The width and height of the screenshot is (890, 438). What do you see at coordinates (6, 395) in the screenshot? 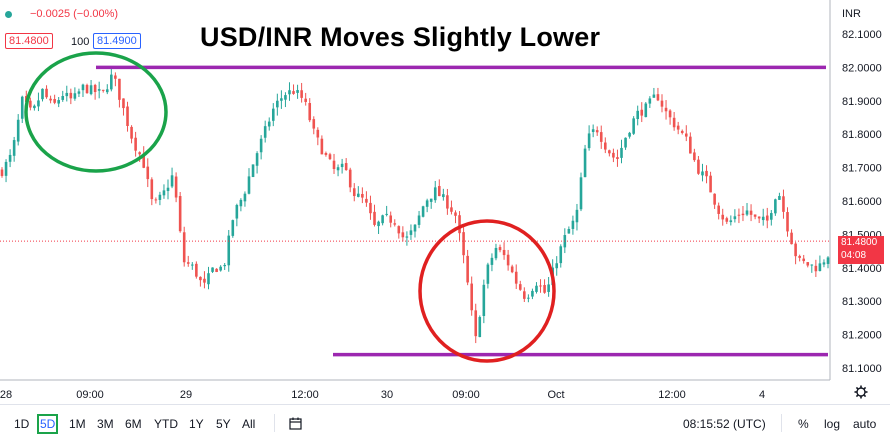
I see `x-tick-label: 28` at bounding box center [6, 395].